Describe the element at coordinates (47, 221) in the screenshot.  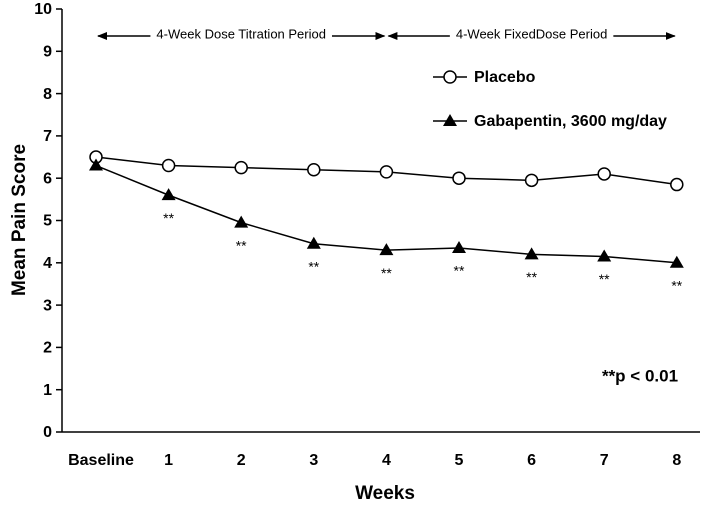
I see `y-tick-label: 5` at that location.